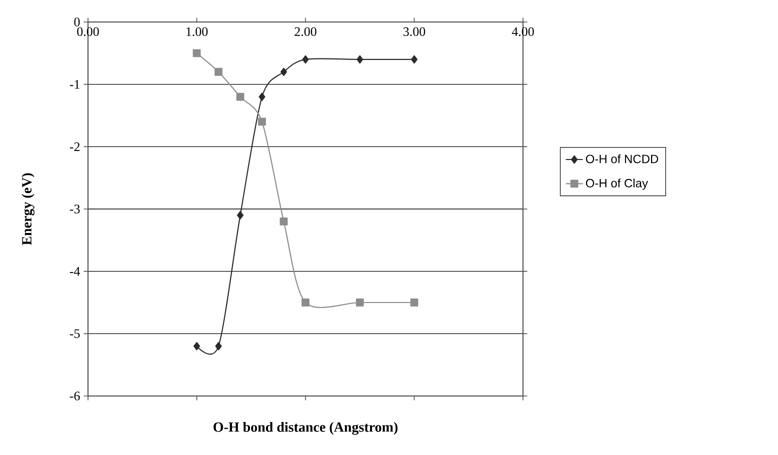 This screenshot has height=455, width=778. What do you see at coordinates (306, 428) in the screenshot?
I see `x-axis-title: O-H bond distance (Angstrom)` at bounding box center [306, 428].